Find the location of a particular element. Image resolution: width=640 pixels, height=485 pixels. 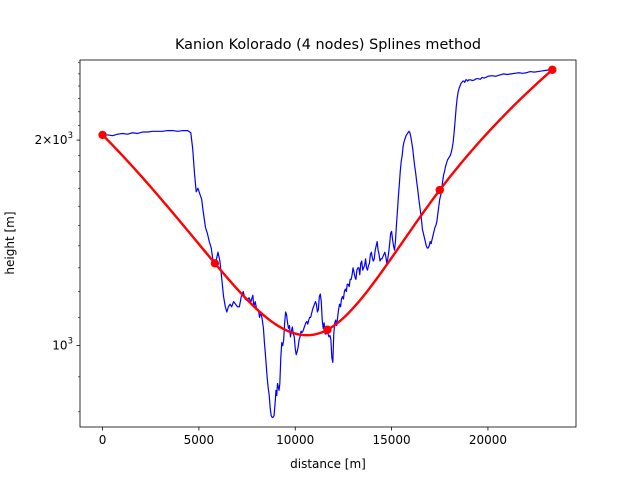

x-tick-label: 15000 is located at coordinates (391, 440).